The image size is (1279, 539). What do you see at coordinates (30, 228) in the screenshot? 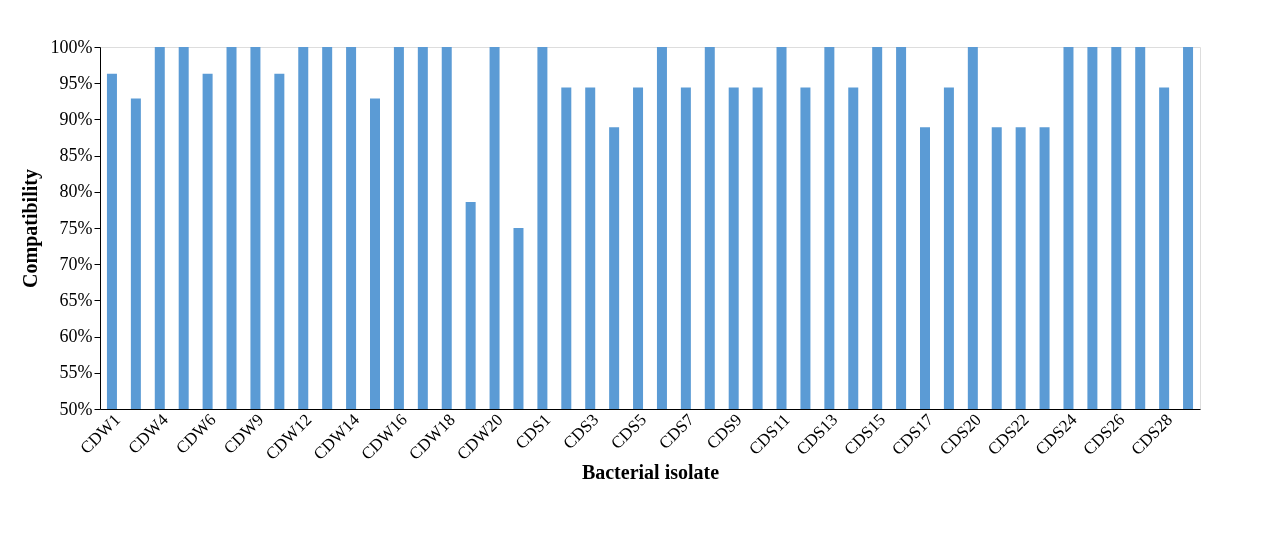
I see `y-axis-title: Compatibility` at bounding box center [30, 228].